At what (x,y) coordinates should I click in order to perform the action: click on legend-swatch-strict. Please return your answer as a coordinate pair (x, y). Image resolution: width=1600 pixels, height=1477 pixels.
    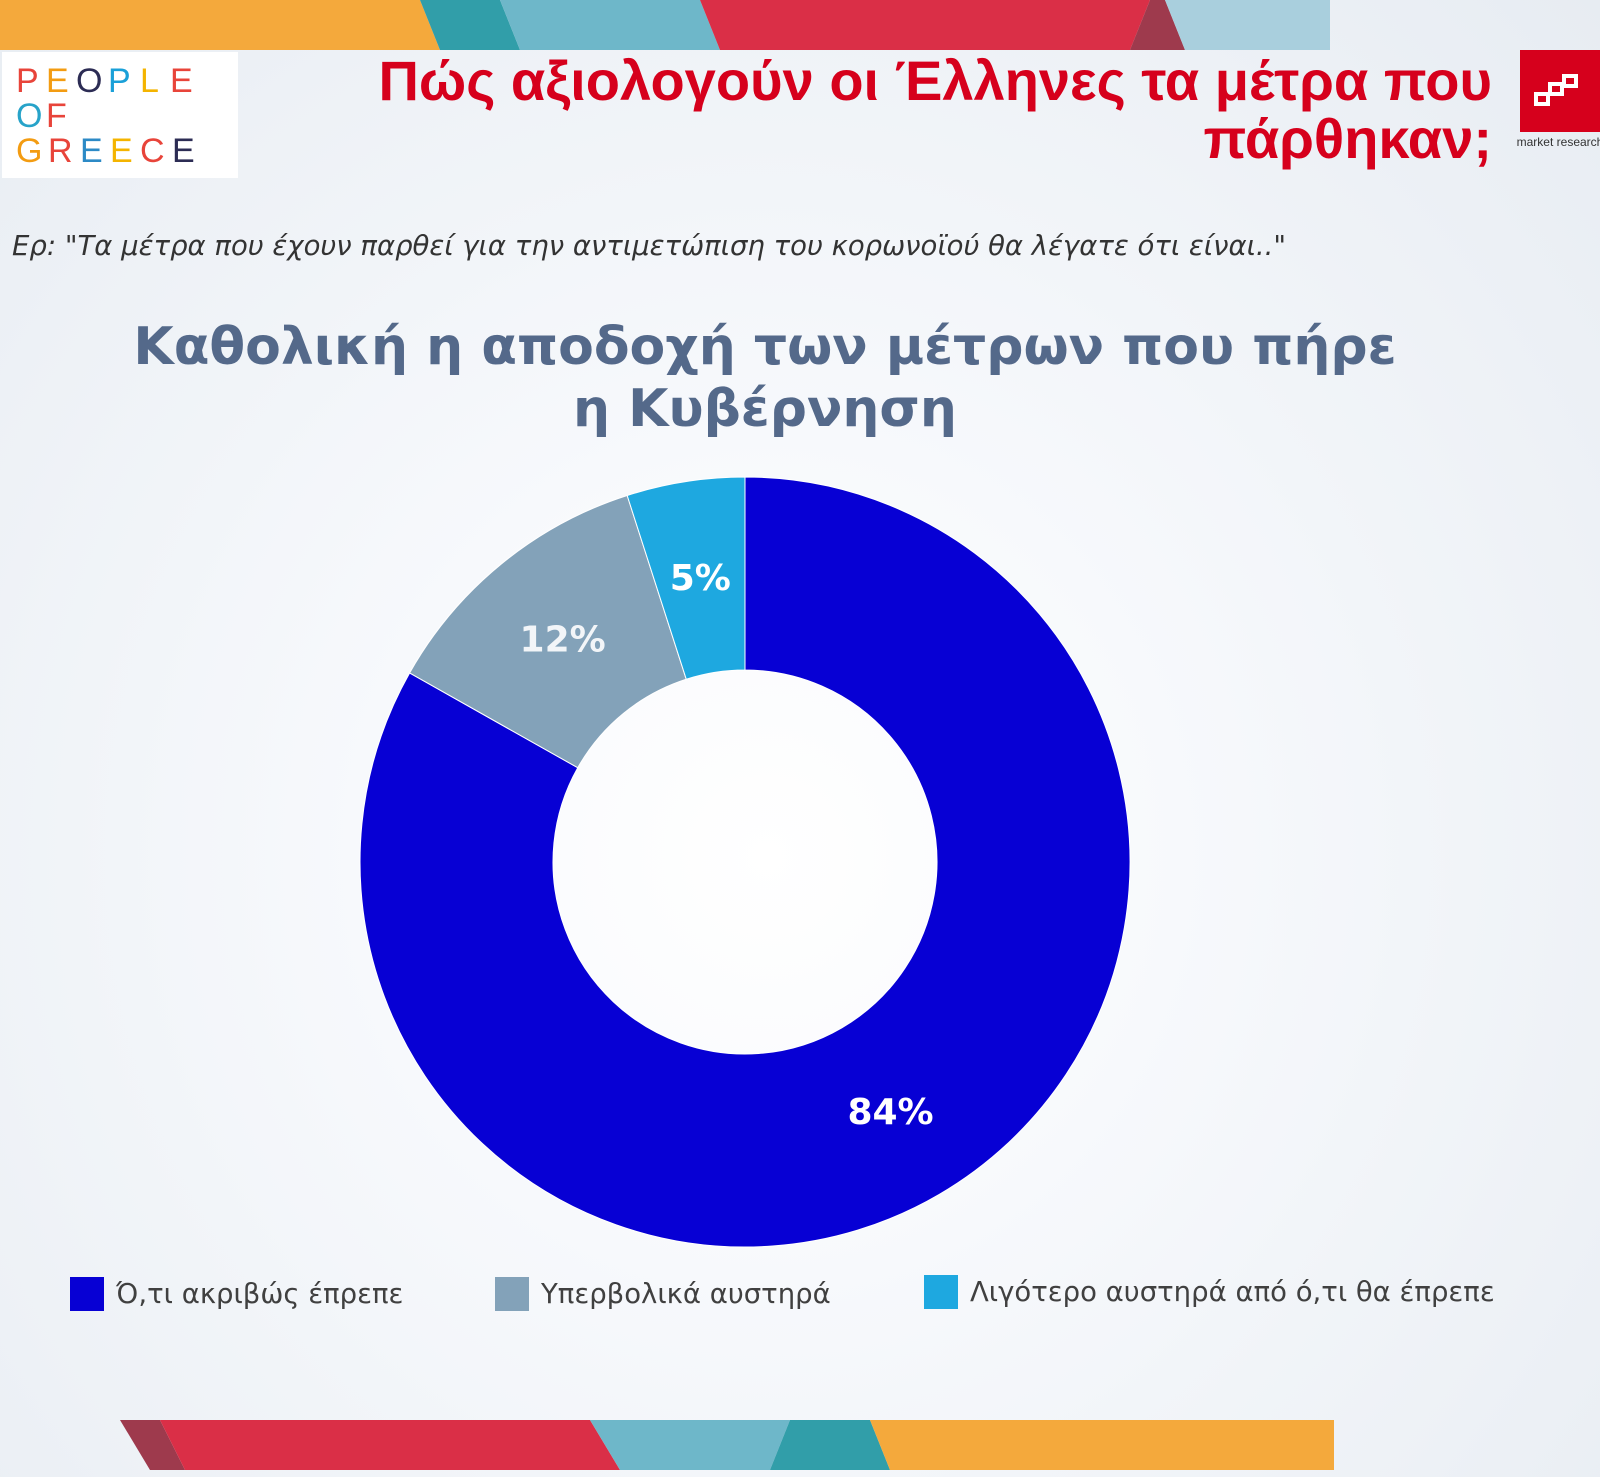
    Looking at the image, I should click on (512, 1294).